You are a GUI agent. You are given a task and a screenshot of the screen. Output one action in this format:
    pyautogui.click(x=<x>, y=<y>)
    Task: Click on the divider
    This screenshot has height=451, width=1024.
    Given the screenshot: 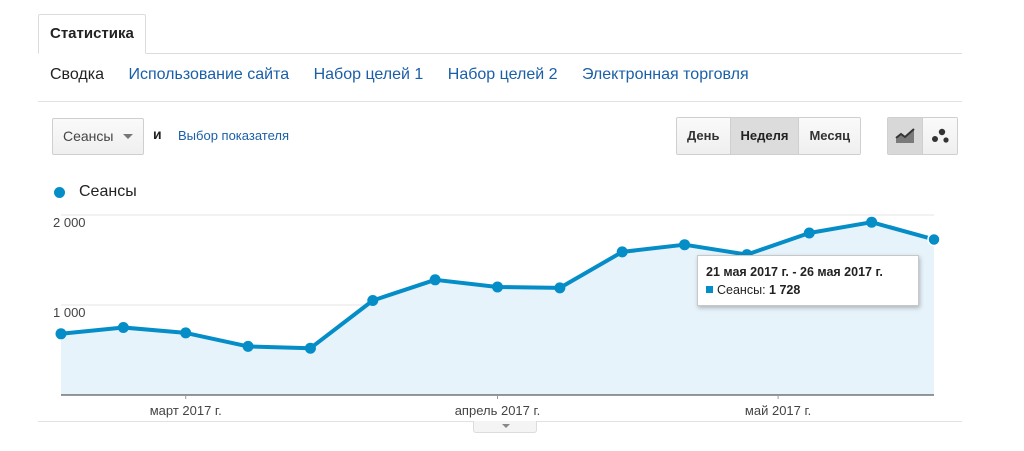 What is the action you would take?
    pyautogui.click(x=500, y=101)
    